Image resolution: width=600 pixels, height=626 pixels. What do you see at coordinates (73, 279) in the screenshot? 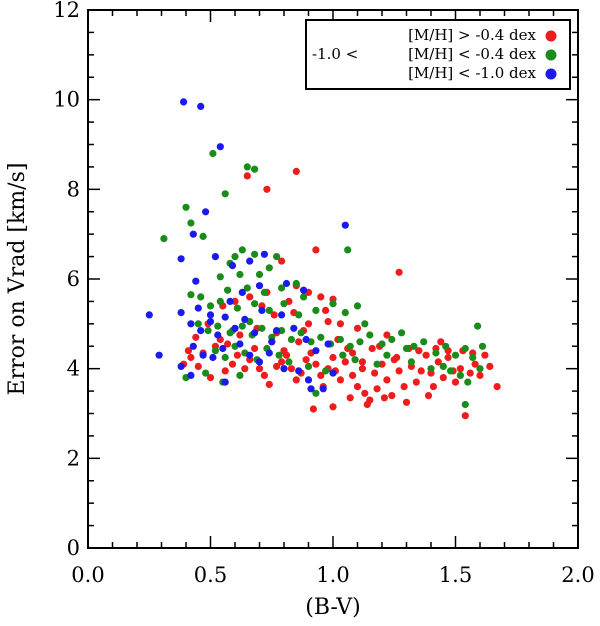
I see `y-tick-label: 6` at bounding box center [73, 279].